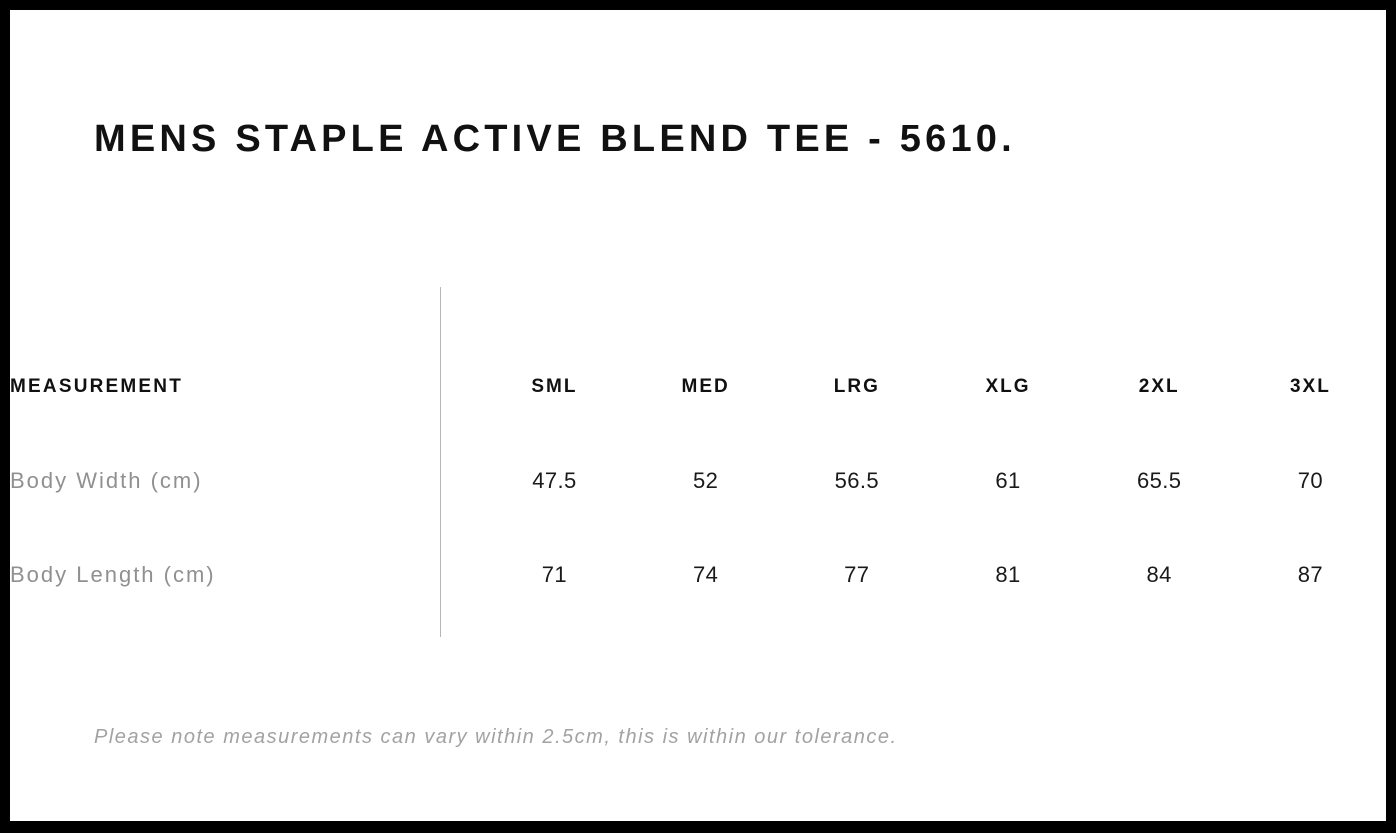 This screenshot has width=1396, height=833. Describe the element at coordinates (440, 462) in the screenshot. I see `column-divider` at that location.